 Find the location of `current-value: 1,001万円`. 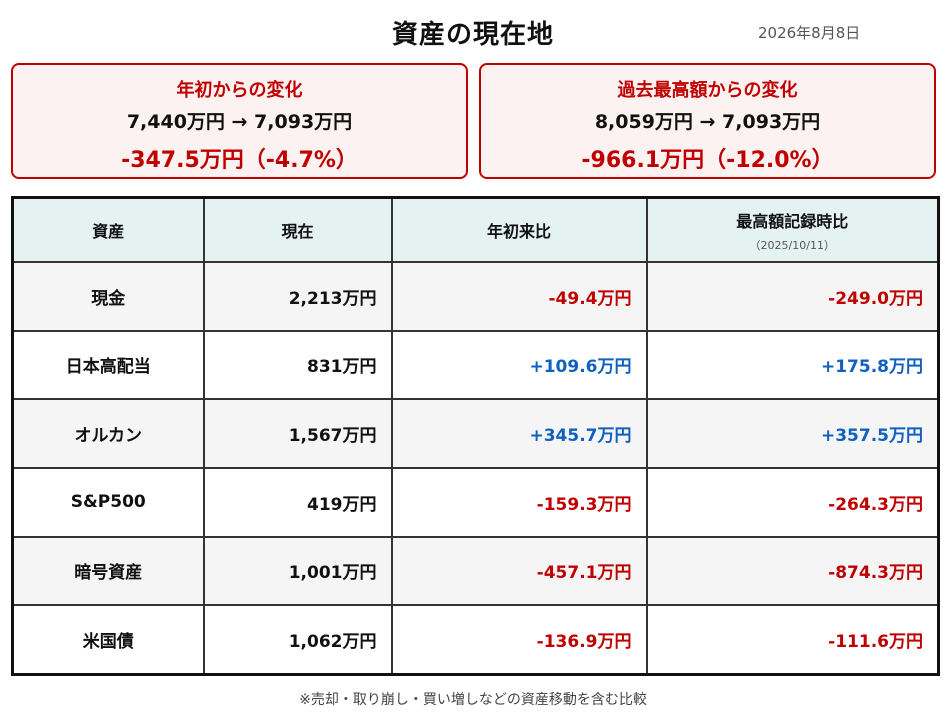

current-value: 1,001万円 is located at coordinates (297, 571).